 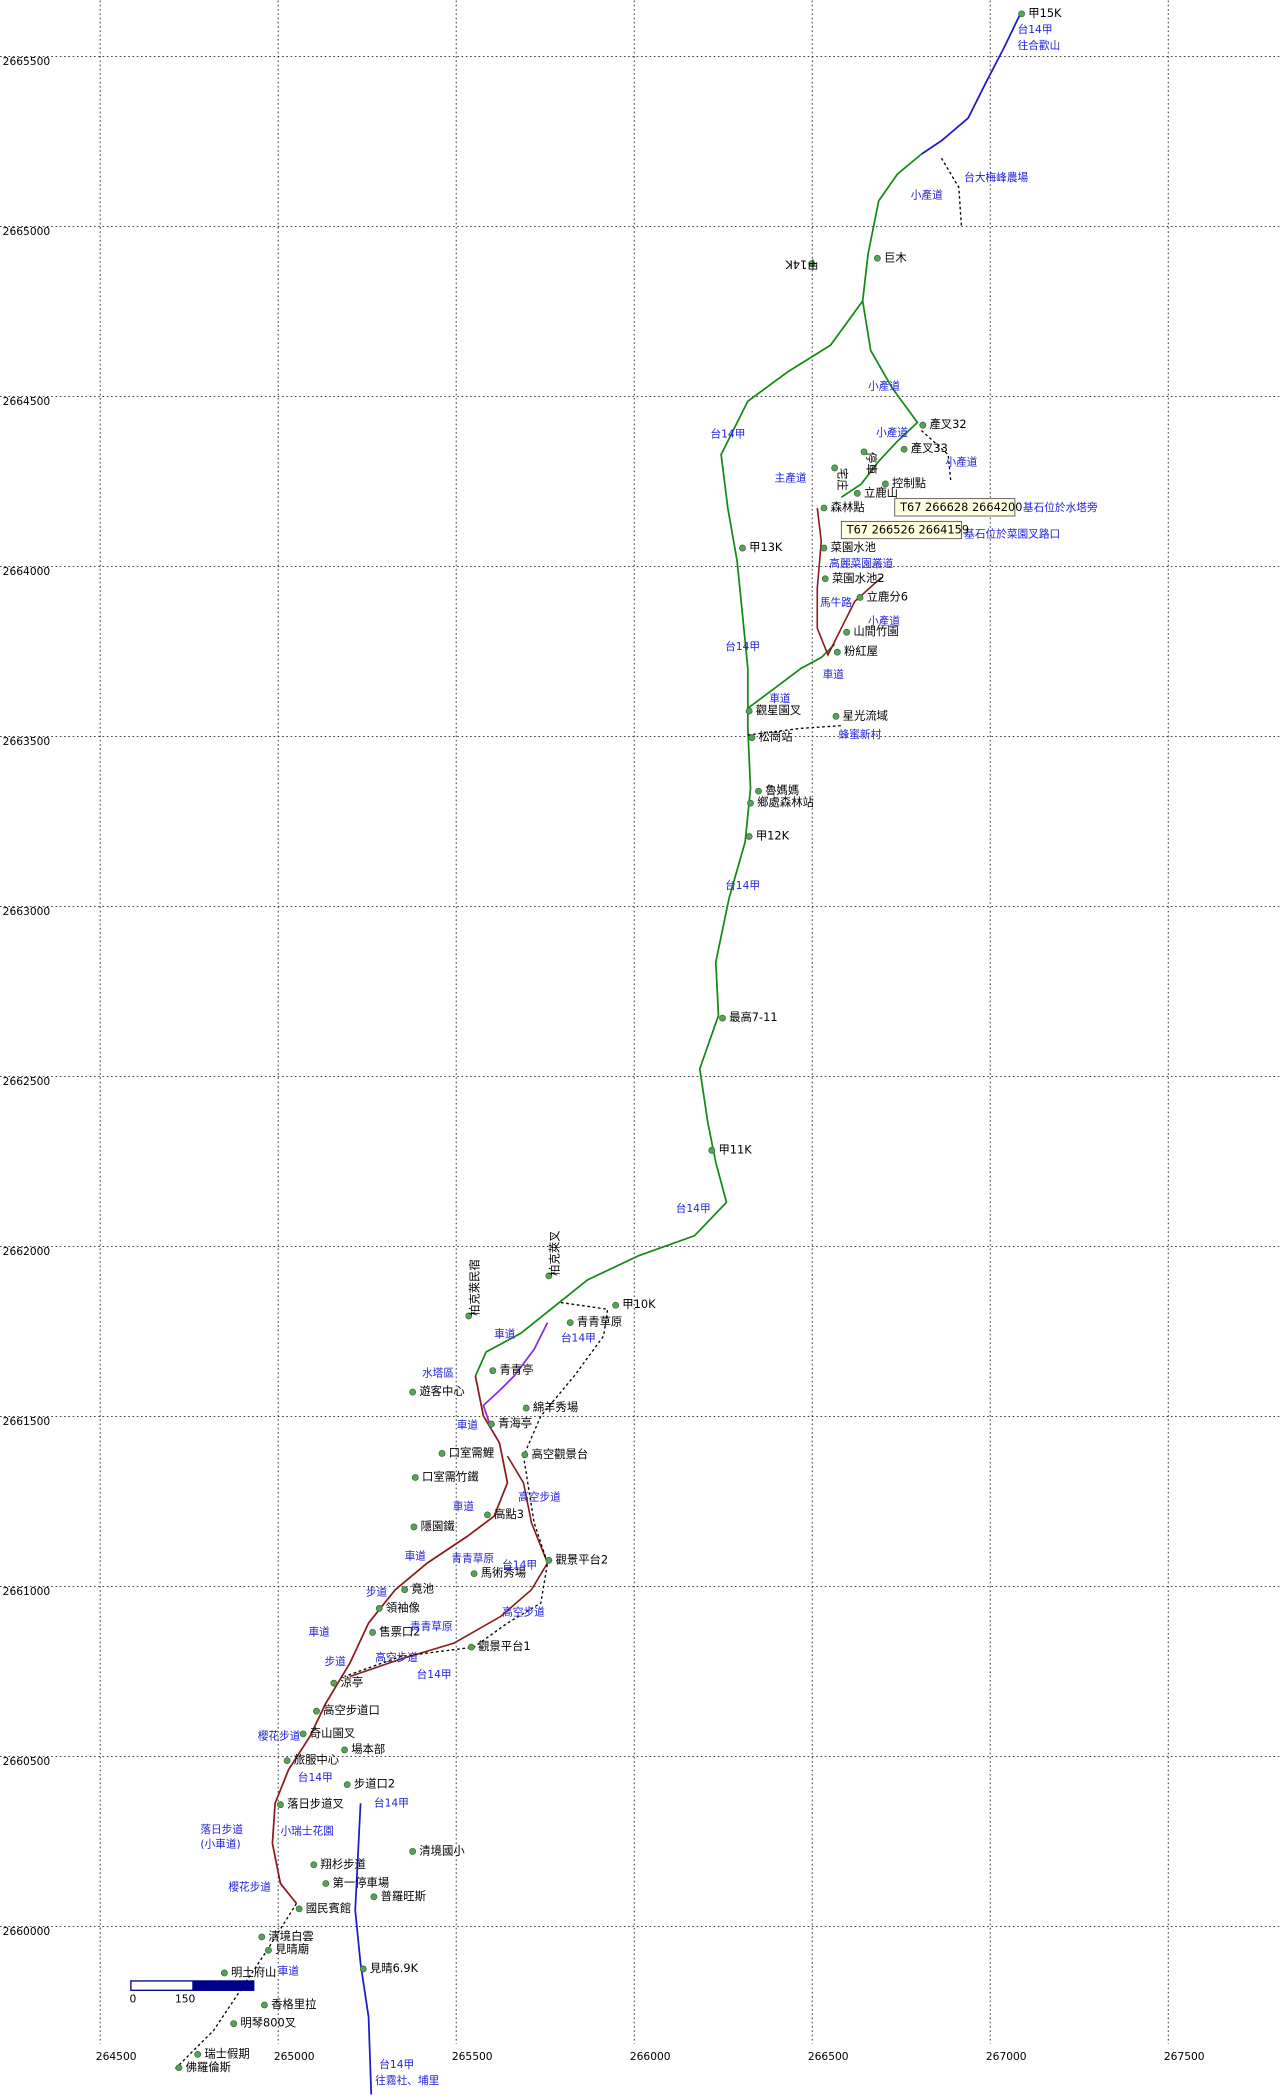 What do you see at coordinates (791, 478) in the screenshot?
I see `road-label: 主產道` at bounding box center [791, 478].